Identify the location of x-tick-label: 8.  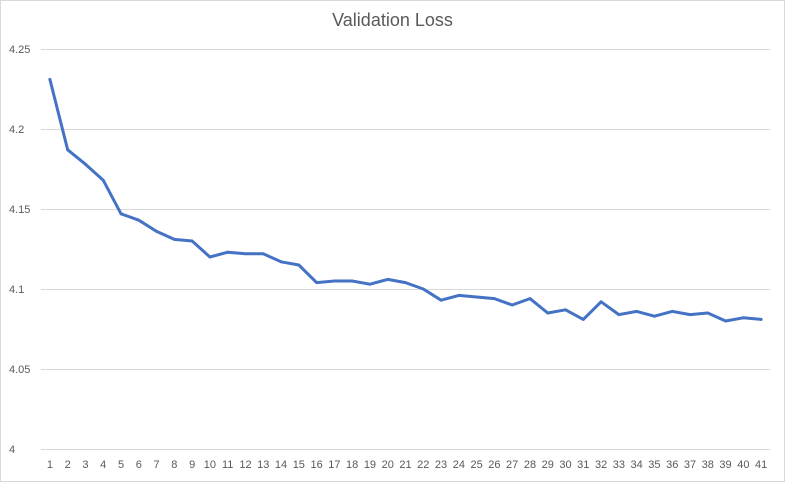
(174, 465).